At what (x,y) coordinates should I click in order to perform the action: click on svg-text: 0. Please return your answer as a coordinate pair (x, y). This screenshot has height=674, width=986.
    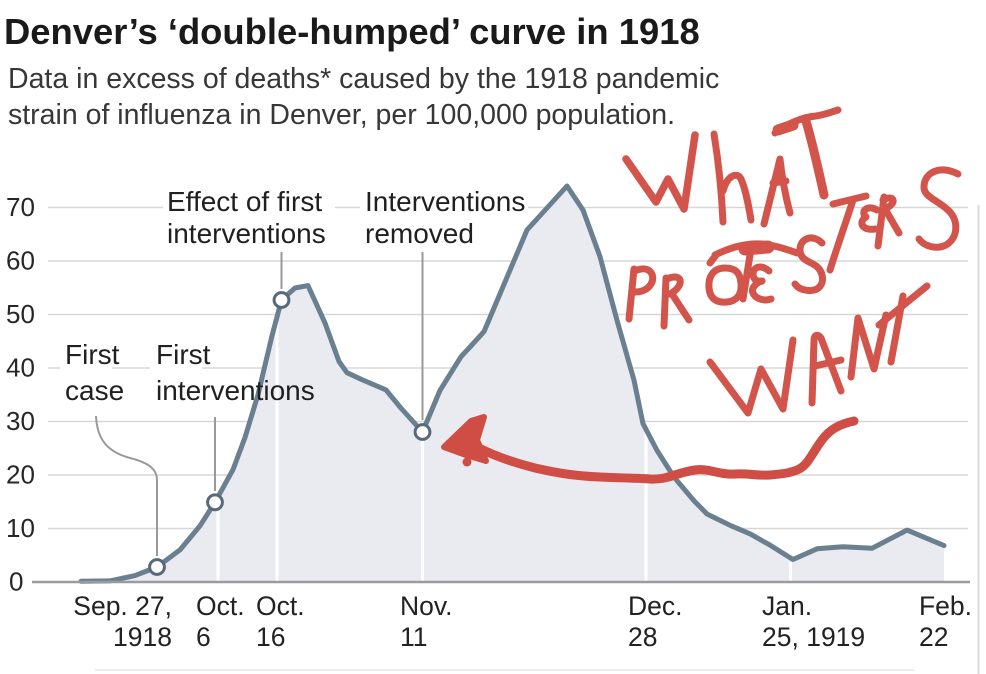
    Looking at the image, I should click on (16, 582).